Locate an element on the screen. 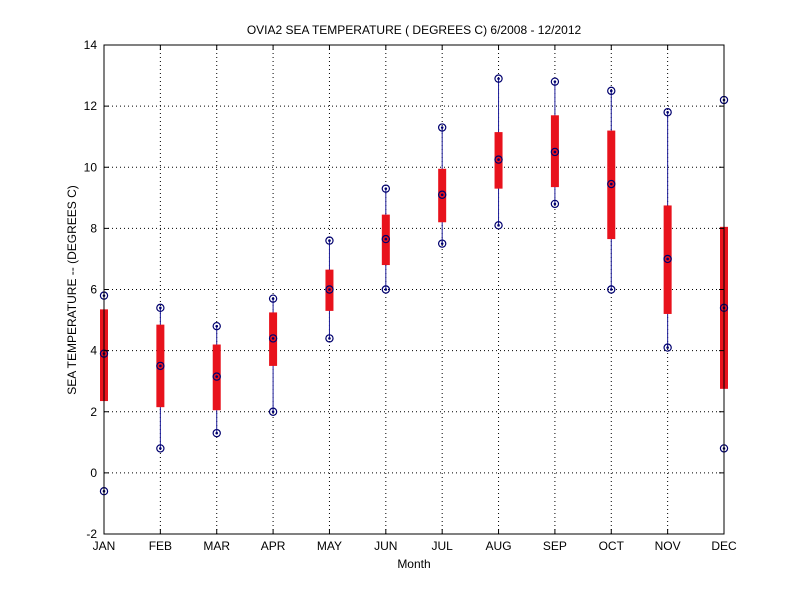  box-aug is located at coordinates (498, 152).